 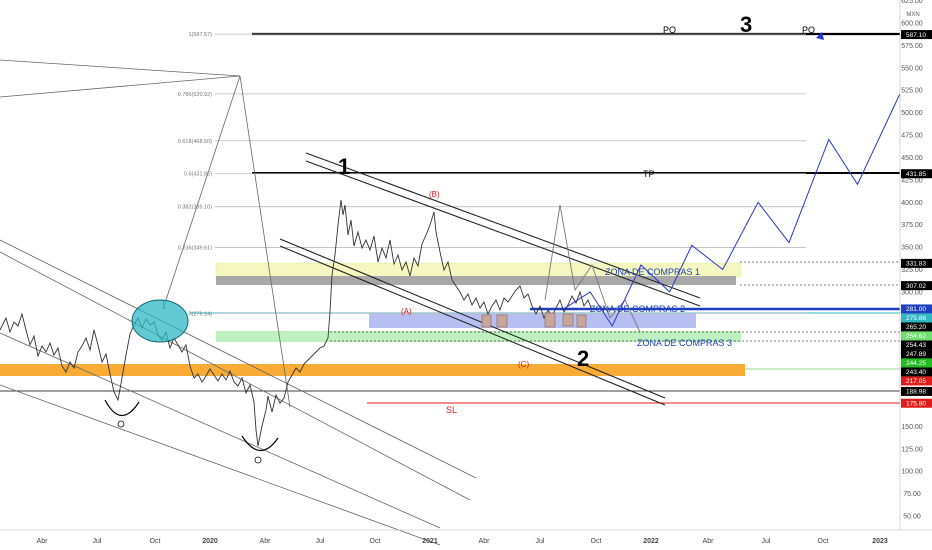 I want to click on x-tick-label: 2023, so click(x=880, y=541).